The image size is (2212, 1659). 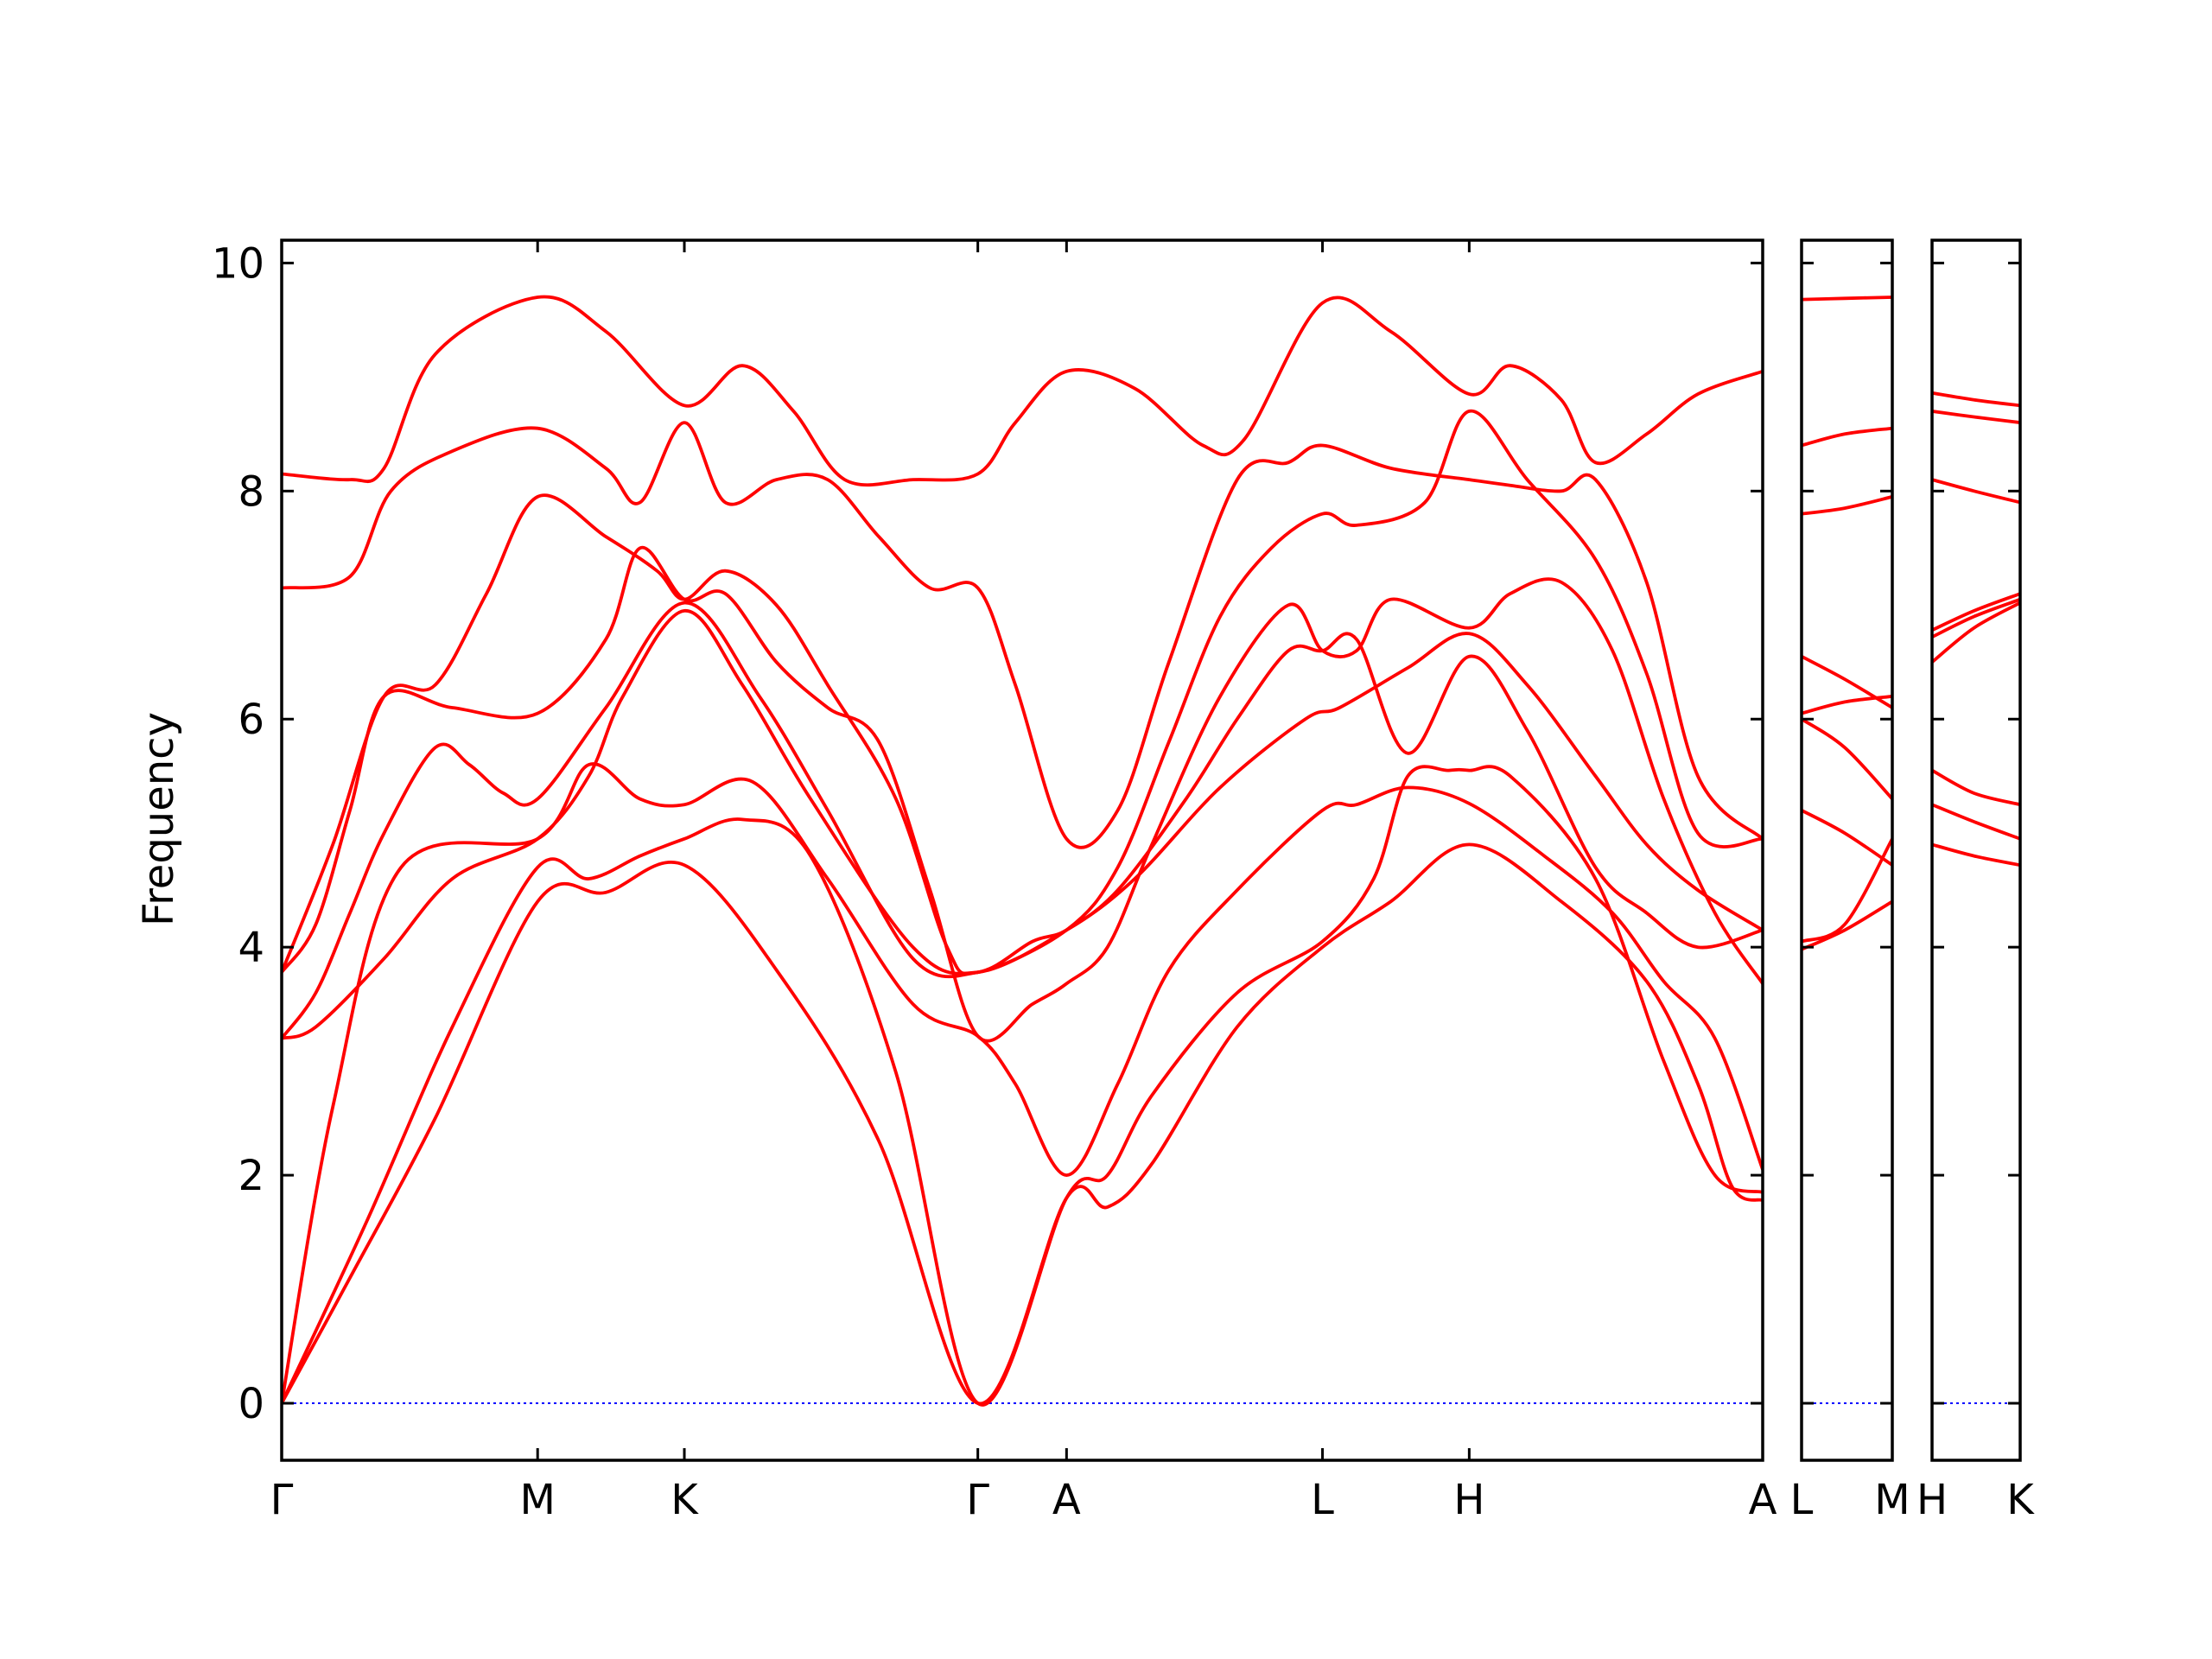 What do you see at coordinates (251, 948) in the screenshot?
I see `y-tick-label: 4` at bounding box center [251, 948].